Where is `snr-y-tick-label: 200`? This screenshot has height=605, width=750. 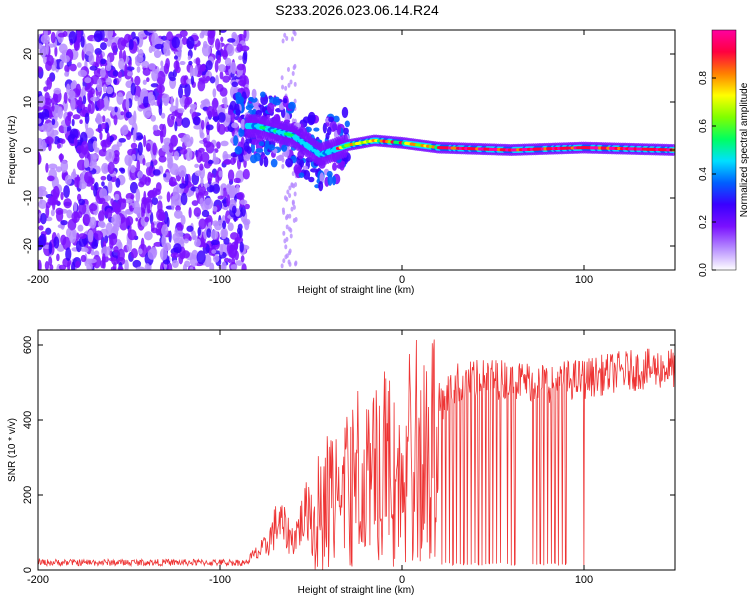 snr-y-tick-label: 200 is located at coordinates (28, 495).